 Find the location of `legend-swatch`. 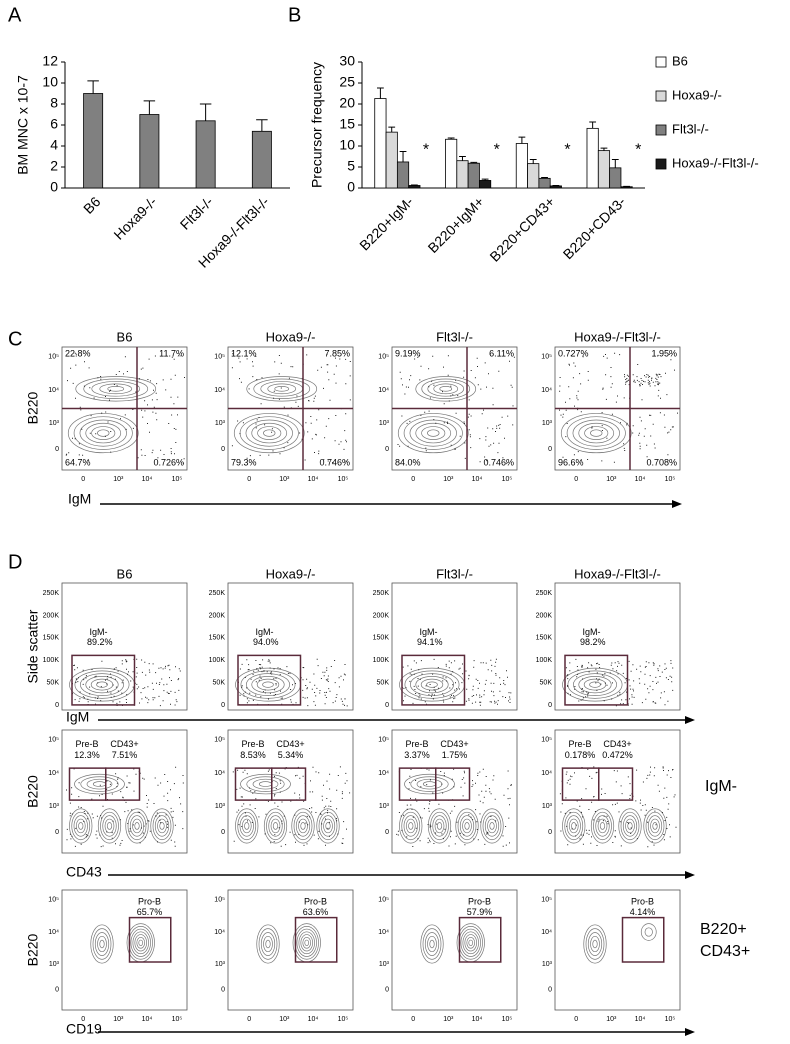

legend-swatch is located at coordinates (661, 130).